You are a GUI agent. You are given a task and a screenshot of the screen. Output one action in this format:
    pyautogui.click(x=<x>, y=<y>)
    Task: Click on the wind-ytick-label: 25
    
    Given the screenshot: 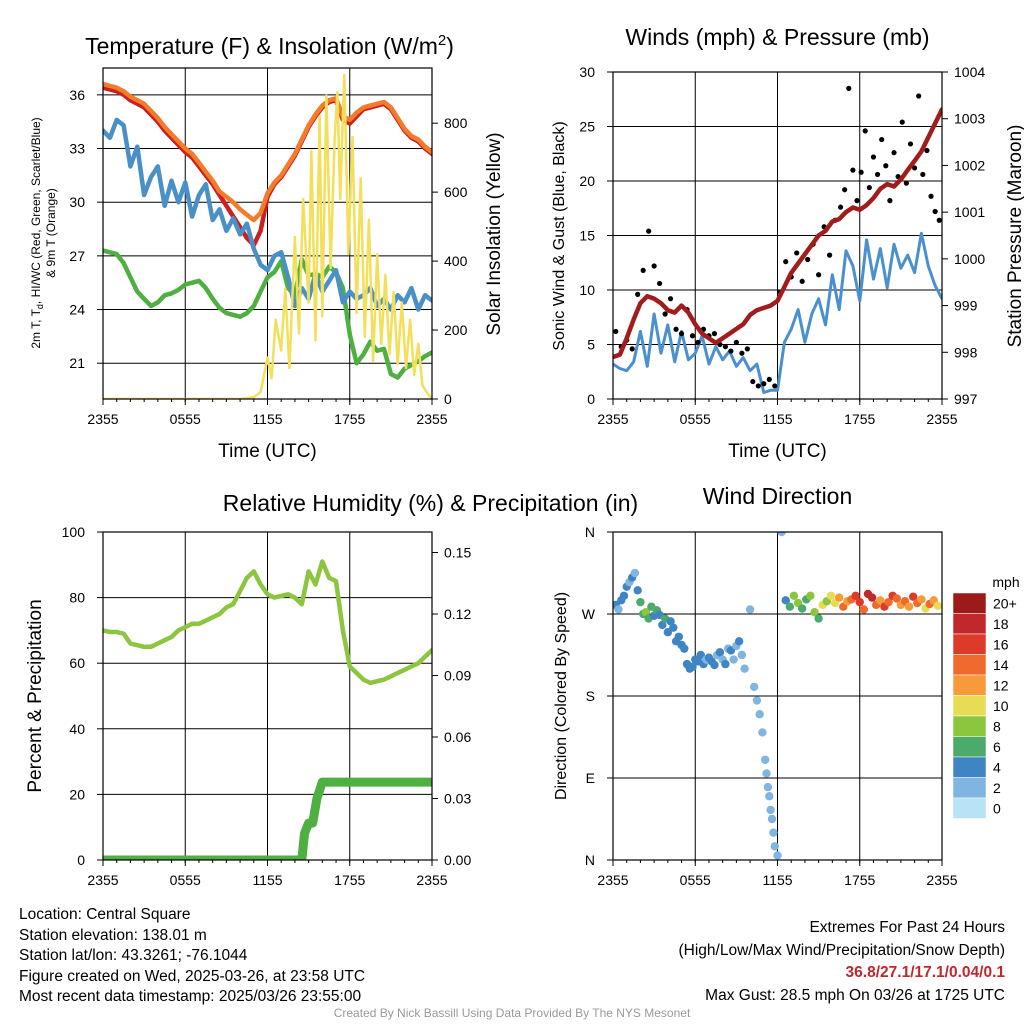 What is the action you would take?
    pyautogui.click(x=587, y=127)
    